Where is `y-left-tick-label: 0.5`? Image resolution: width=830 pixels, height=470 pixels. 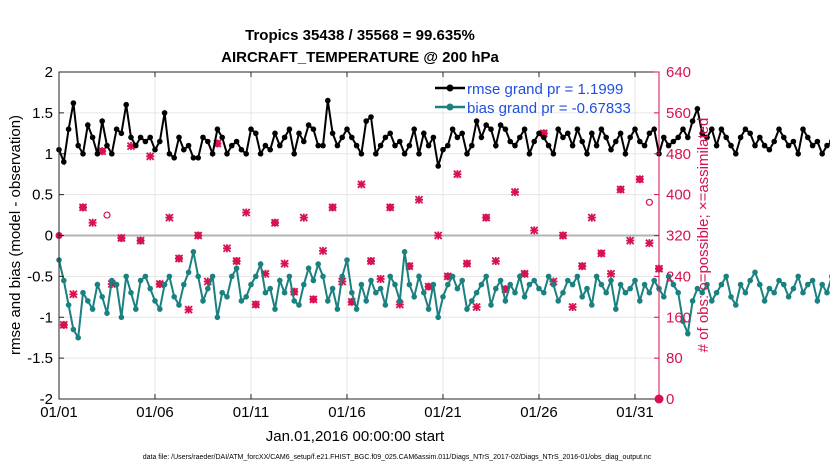 y-left-tick-label: 0.5 is located at coordinates (42, 195).